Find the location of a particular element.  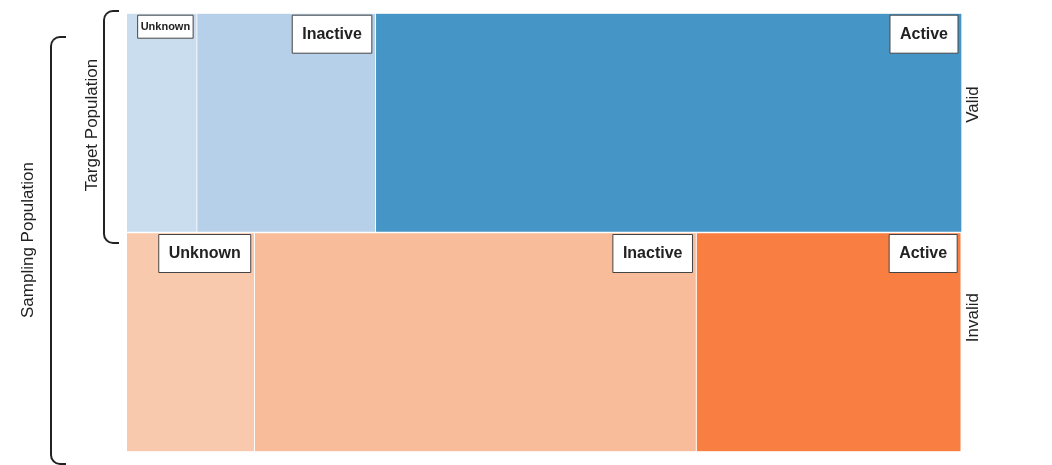

series-label: Inactive is located at coordinates (332, 33).